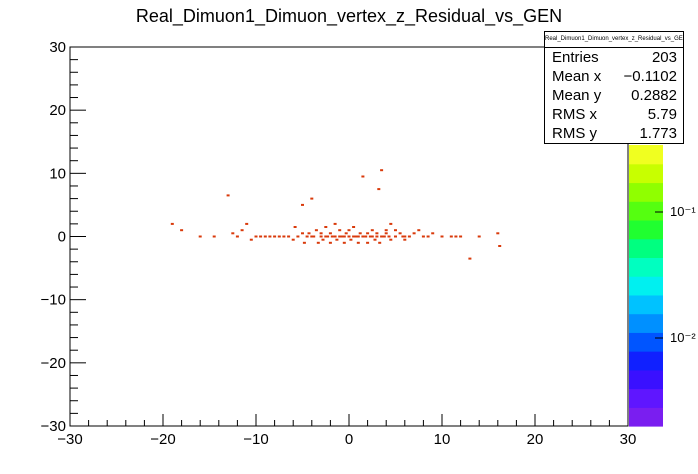  What do you see at coordinates (683, 211) in the screenshot?
I see `palette-label-high: 10⁻¹` at bounding box center [683, 211].